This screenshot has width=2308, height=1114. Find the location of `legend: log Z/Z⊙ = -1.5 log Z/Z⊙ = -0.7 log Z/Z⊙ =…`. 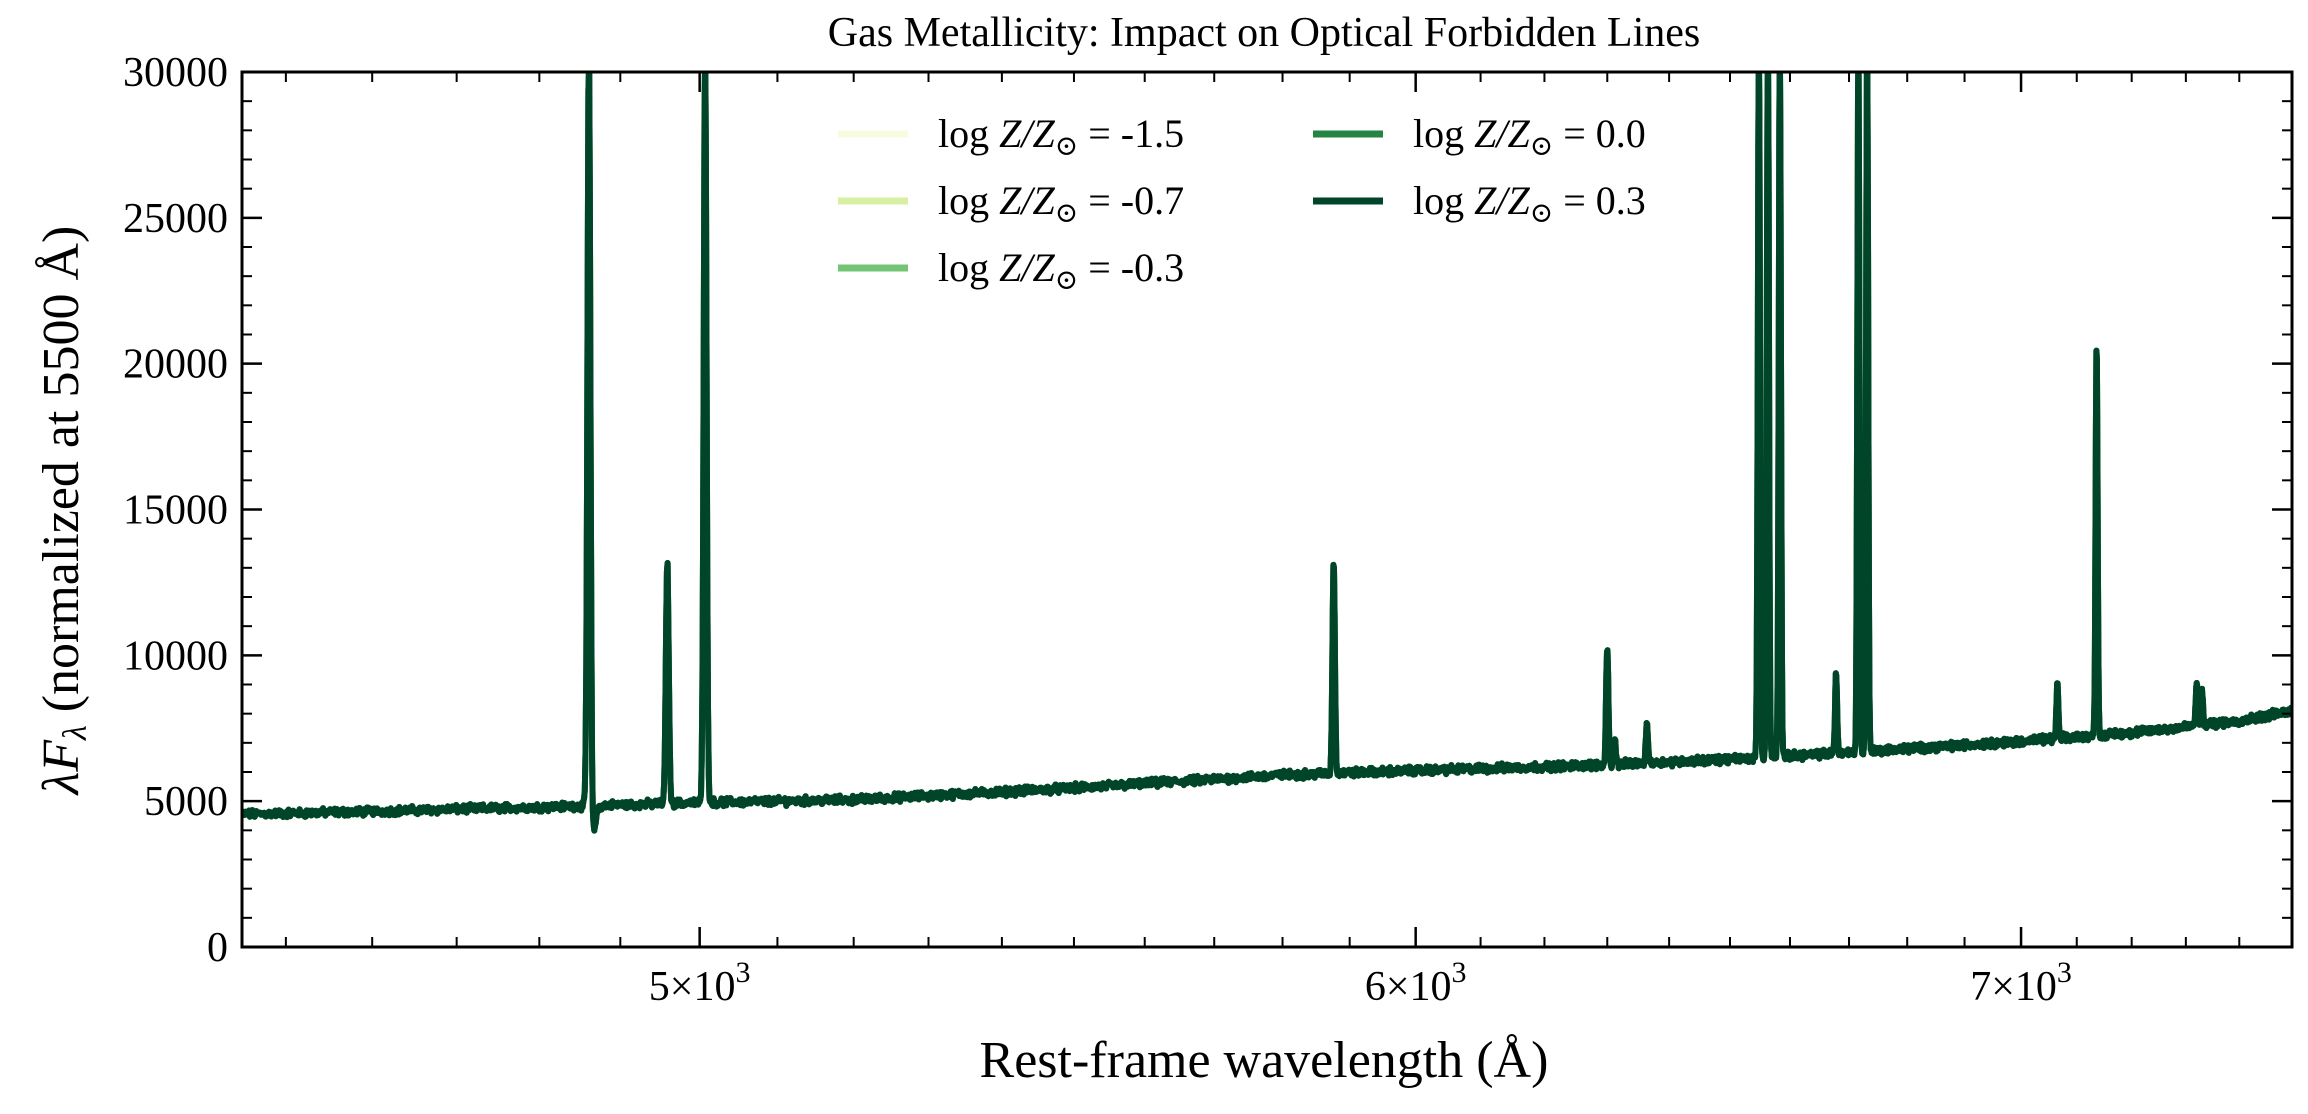

legend: log Z/Z⊙ = -1.5 log Z/Z⊙ = -0.7 log Z/Z⊙ =… is located at coordinates (1242, 203).